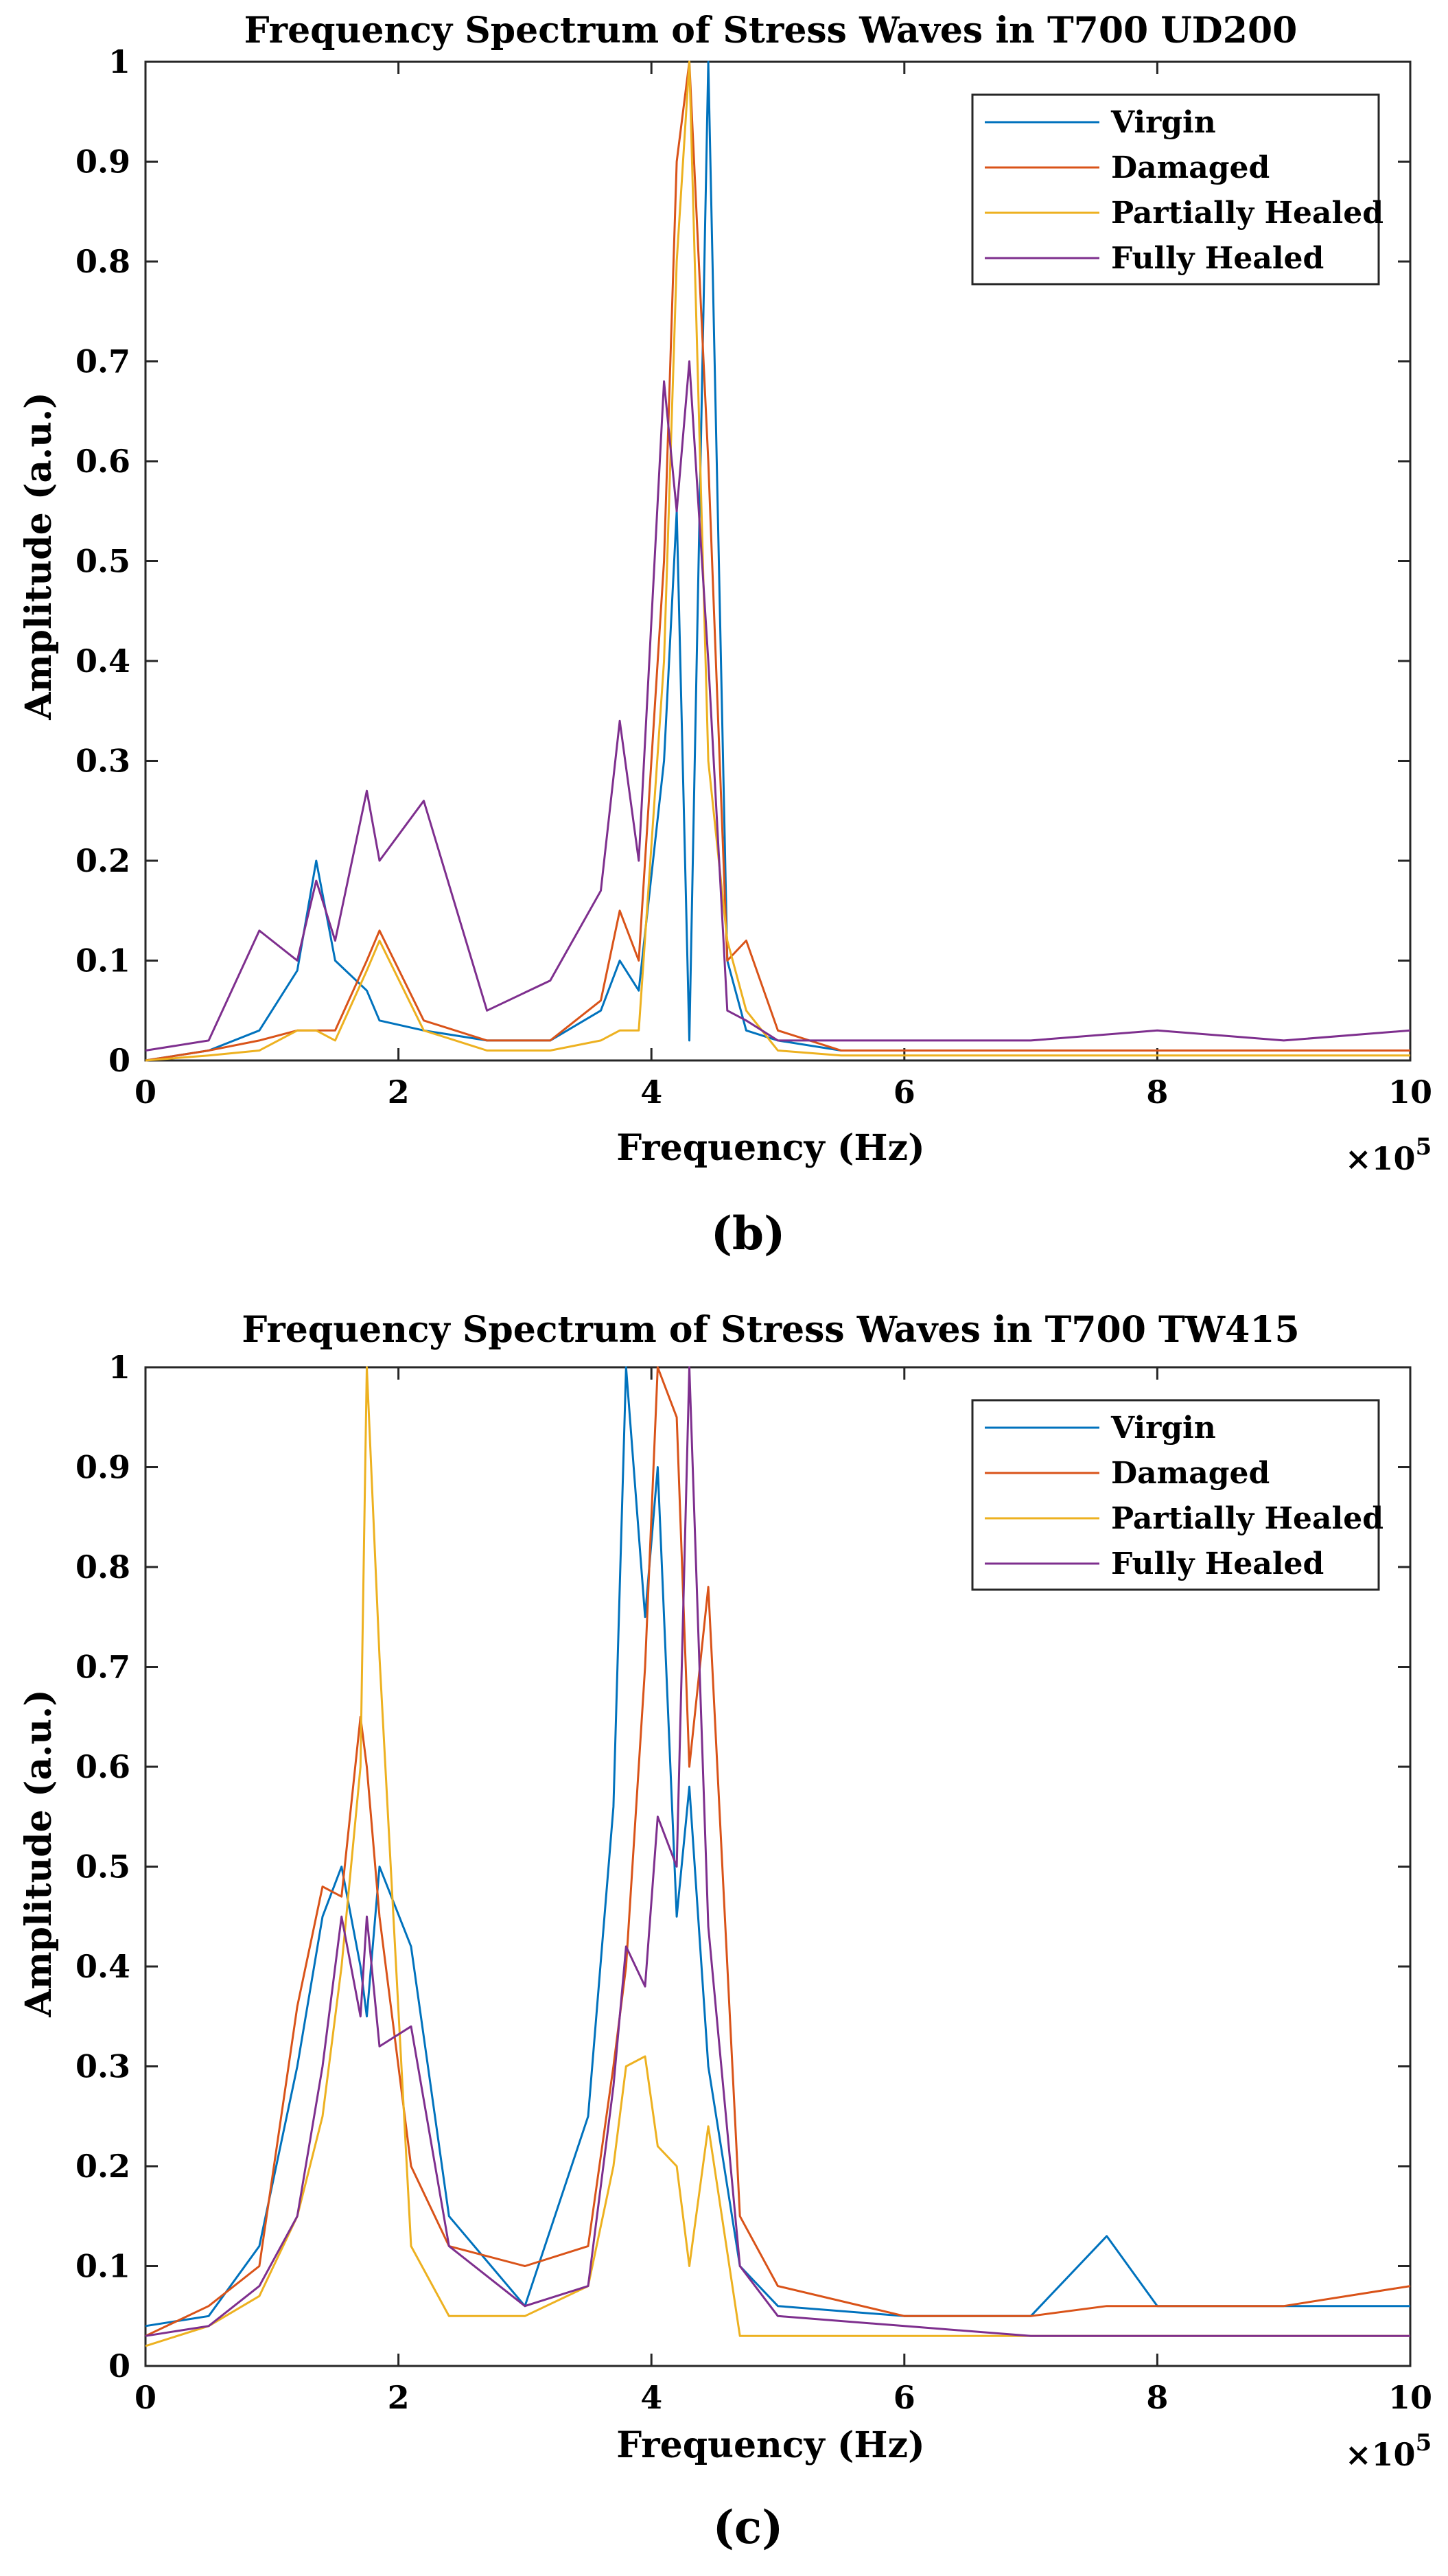 This screenshot has width=1448, height=2576. What do you see at coordinates (39, 1854) in the screenshot?
I see `y-axis-label-c: Amplitude (a.u.)` at bounding box center [39, 1854].